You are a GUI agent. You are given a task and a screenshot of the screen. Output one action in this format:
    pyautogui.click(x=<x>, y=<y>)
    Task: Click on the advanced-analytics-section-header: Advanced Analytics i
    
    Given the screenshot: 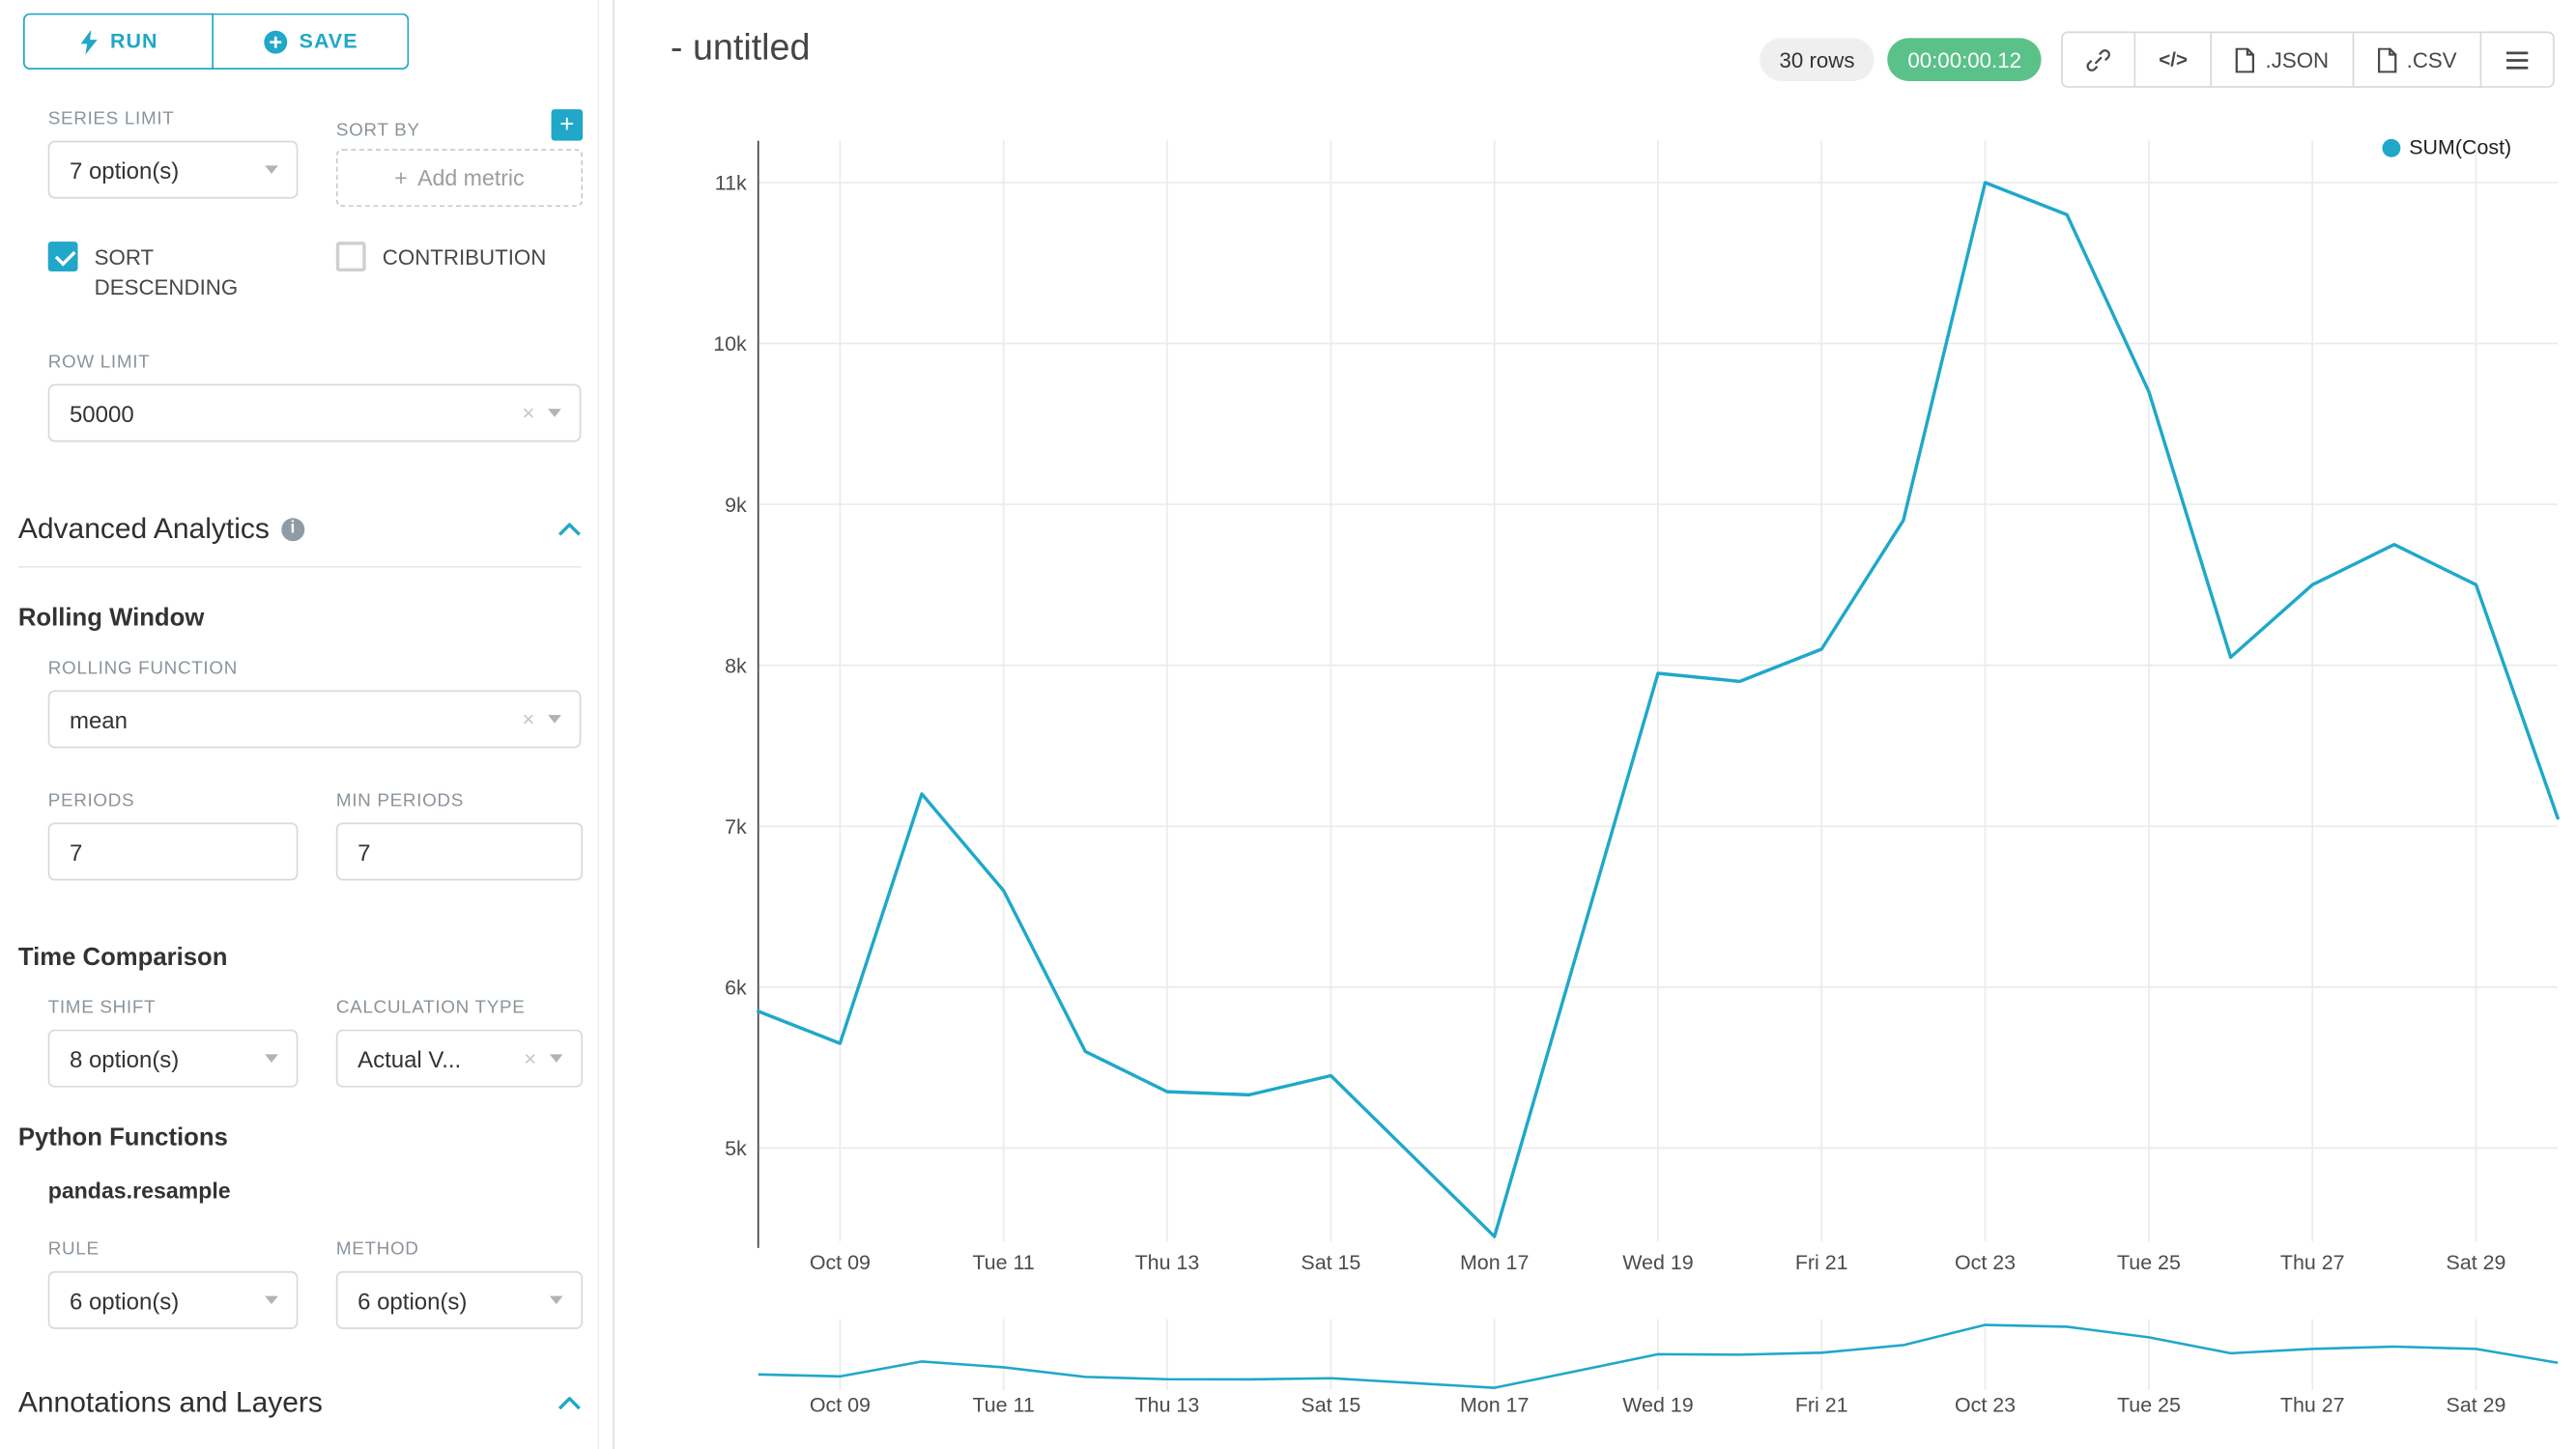 What is the action you would take?
    pyautogui.click(x=300, y=540)
    